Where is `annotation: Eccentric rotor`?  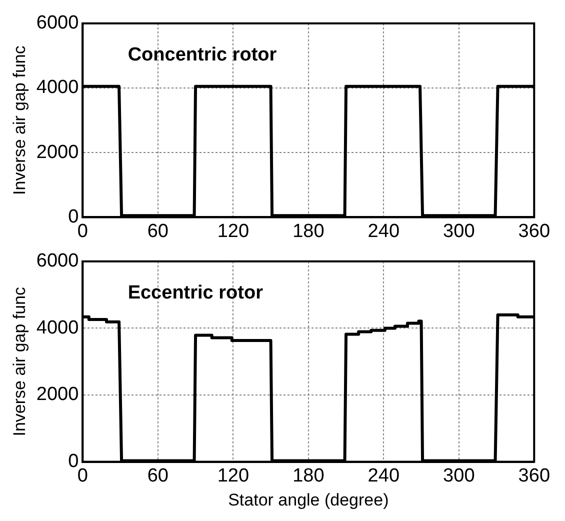
annotation: Eccentric rotor is located at coordinates (196, 293).